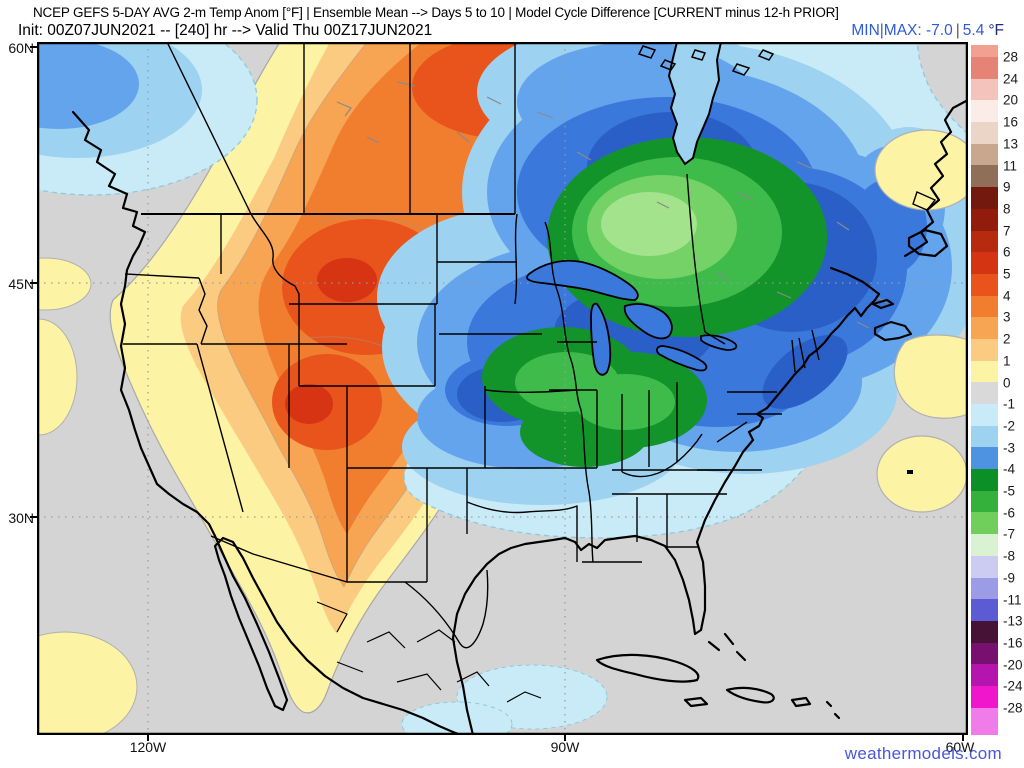 Image resolution: width=1024 pixels, height=768 pixels. I want to click on yucatan-cool-patch, so click(504, 699).